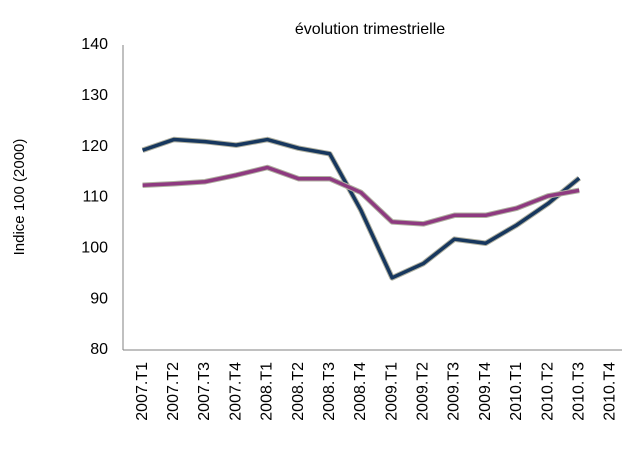 The height and width of the screenshot is (450, 622). I want to click on x-tick-label: 2009.T2, so click(423, 391).